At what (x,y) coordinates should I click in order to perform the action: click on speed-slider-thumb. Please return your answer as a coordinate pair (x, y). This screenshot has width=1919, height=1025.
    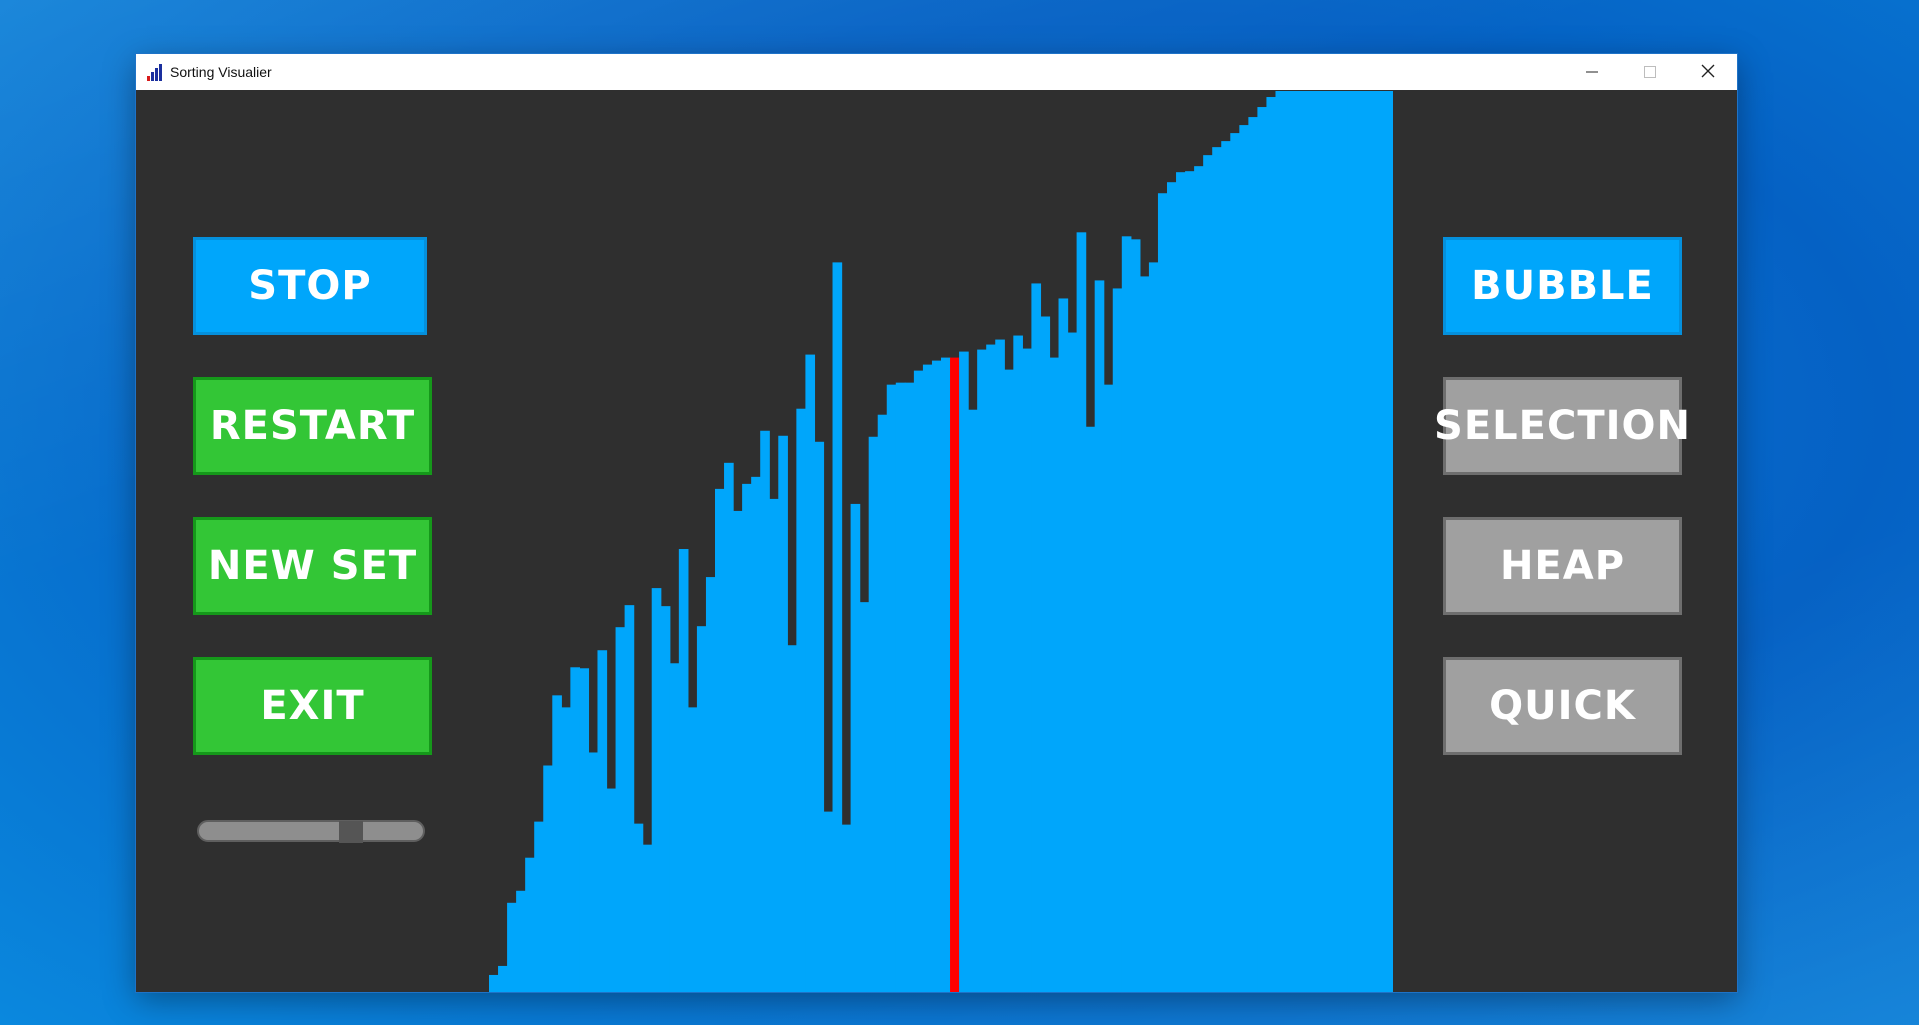
    Looking at the image, I should click on (351, 832).